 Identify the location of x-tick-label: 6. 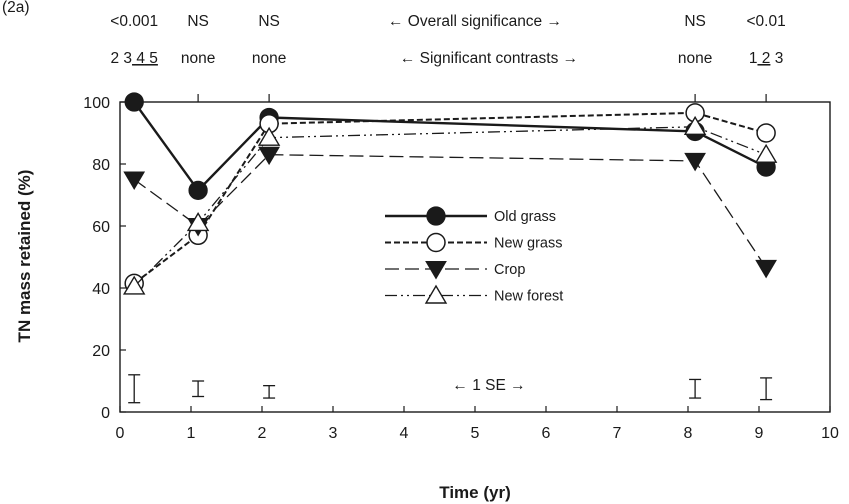
(546, 433).